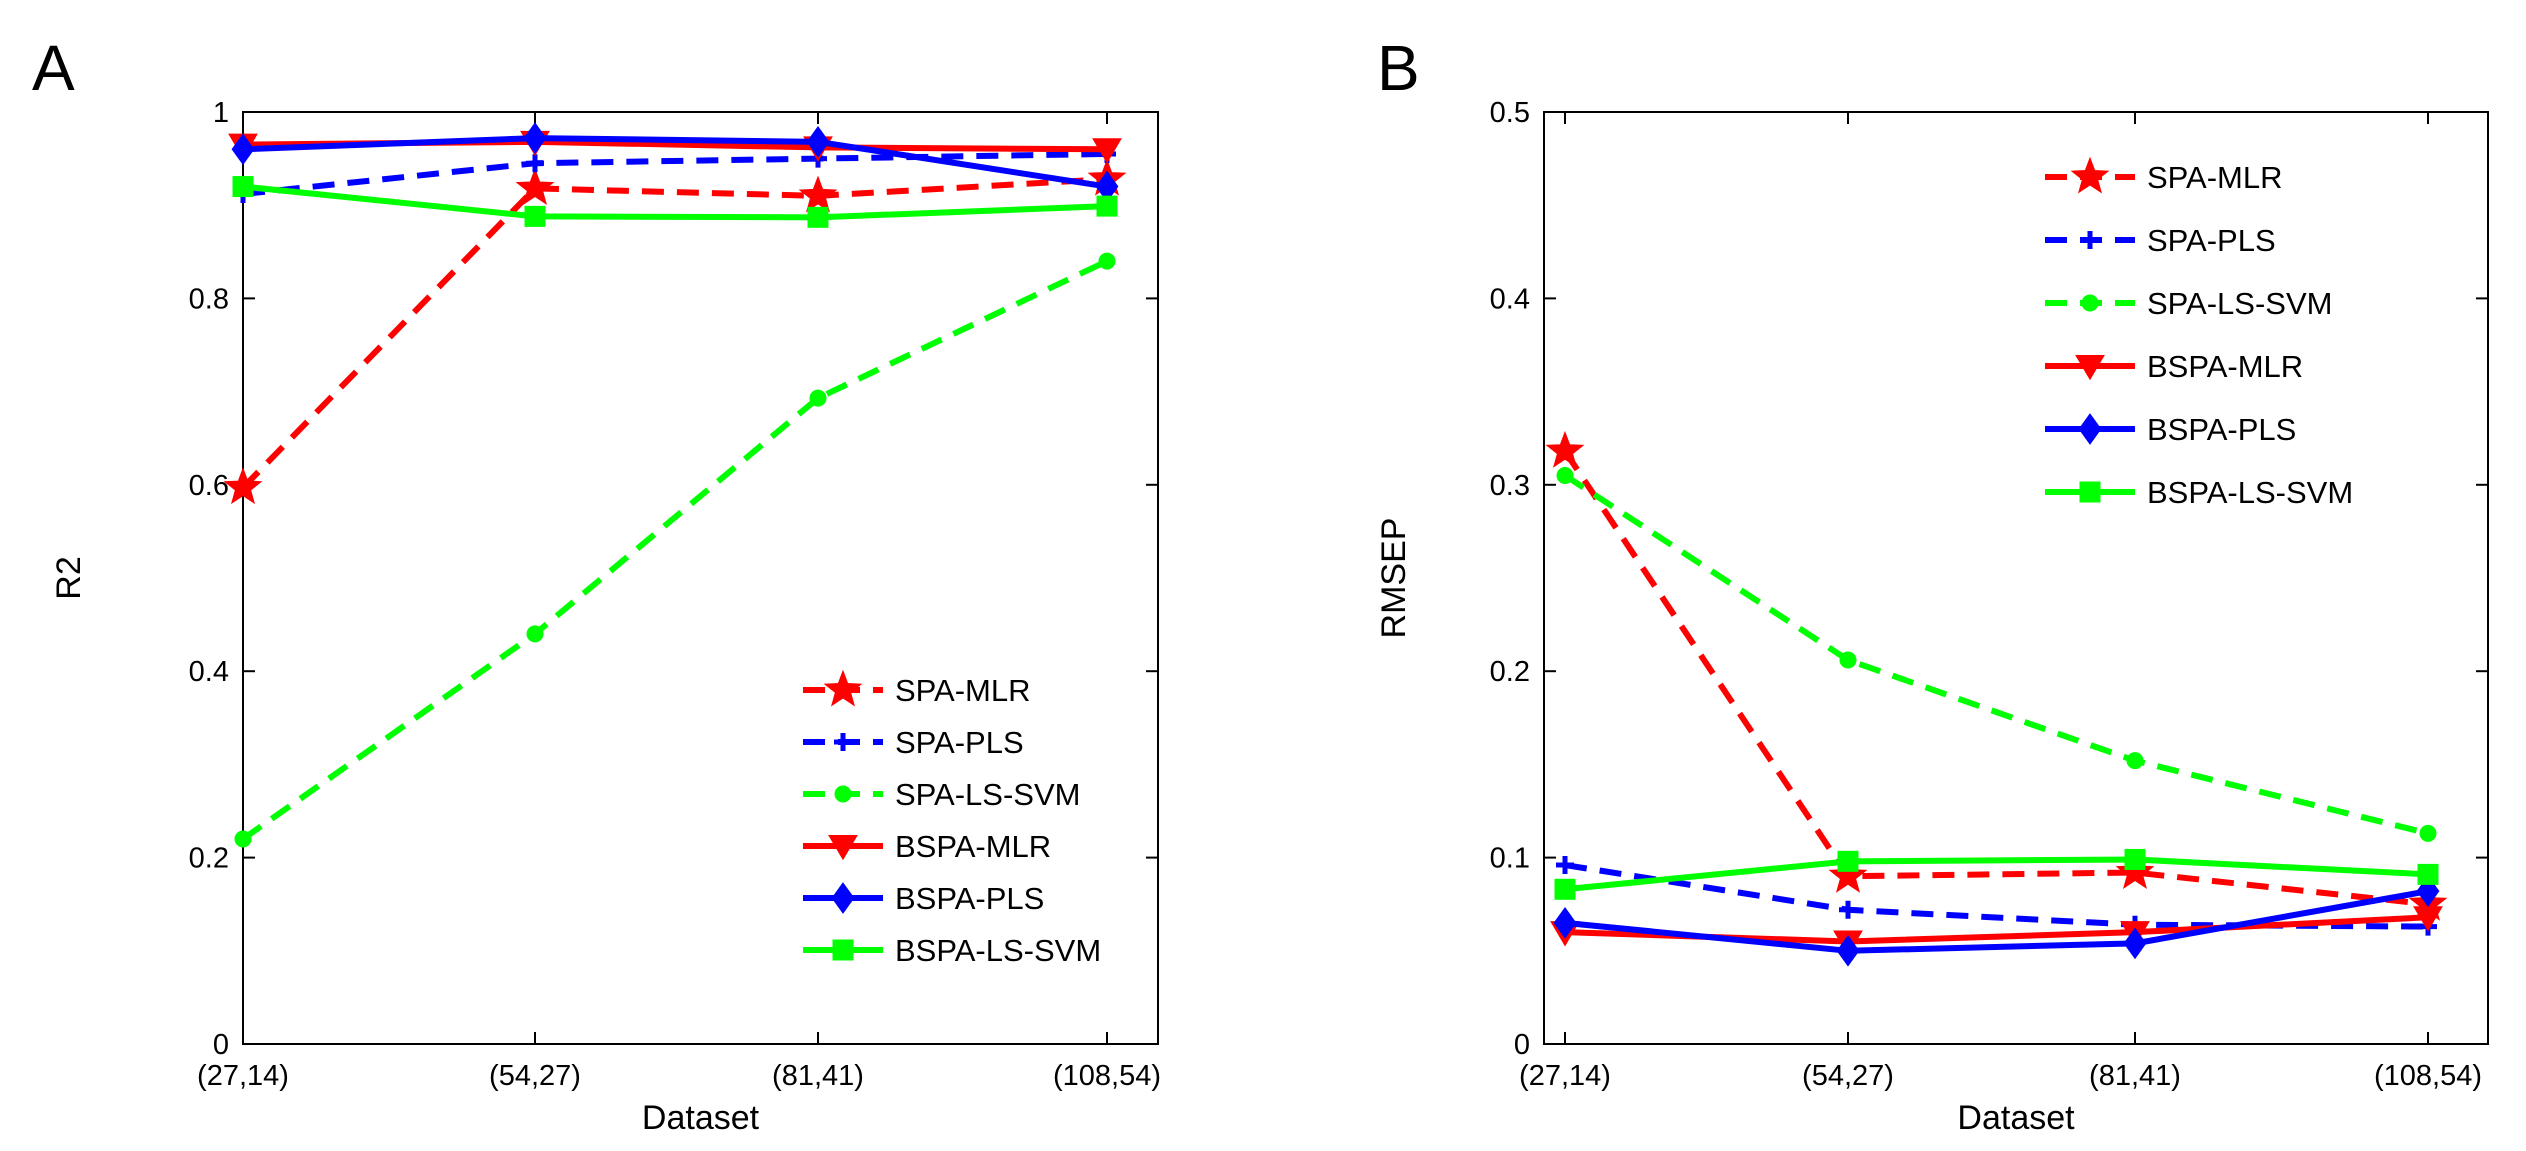  Describe the element at coordinates (209, 486) in the screenshot. I see `y-tick-label: 0.6` at that location.